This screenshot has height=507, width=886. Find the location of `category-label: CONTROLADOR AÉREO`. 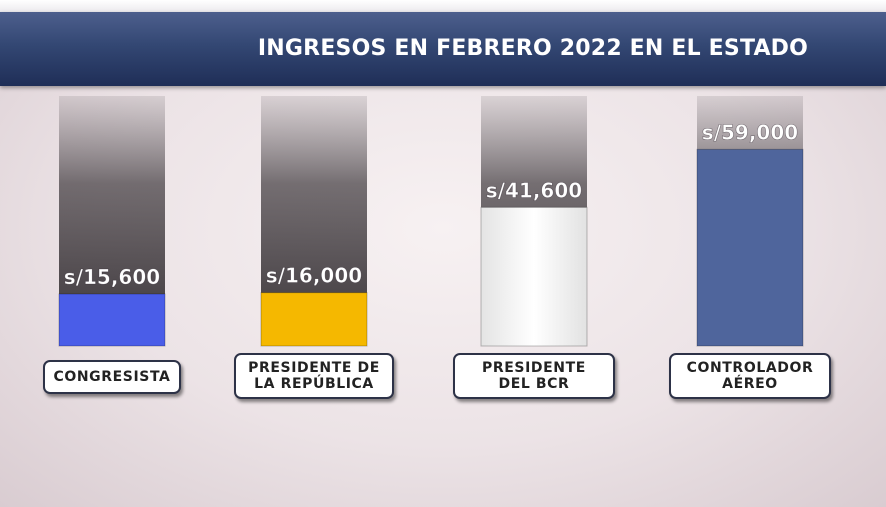

category-label: CONTROLADOR AÉREO is located at coordinates (750, 376).